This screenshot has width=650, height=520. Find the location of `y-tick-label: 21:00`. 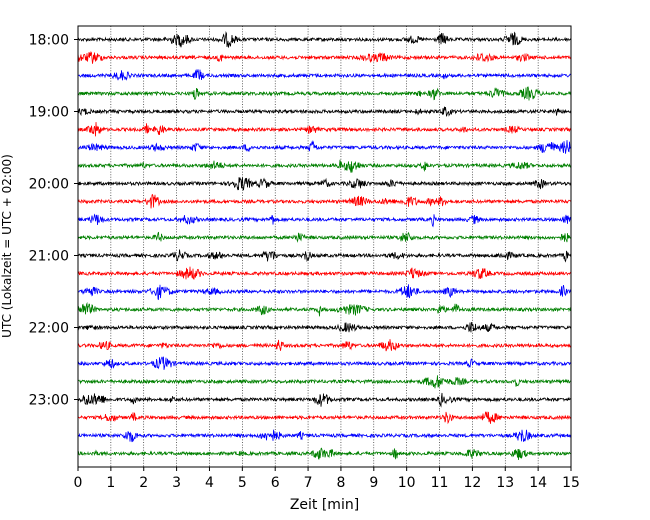

y-tick-label: 21:00 is located at coordinates (49, 257).